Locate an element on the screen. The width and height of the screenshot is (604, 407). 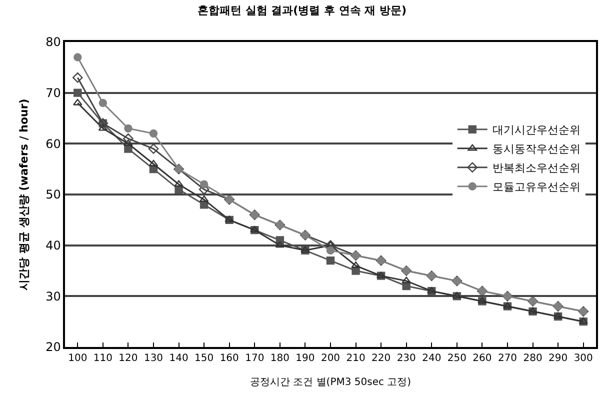
x-tick-label: 140 is located at coordinates (178, 358).